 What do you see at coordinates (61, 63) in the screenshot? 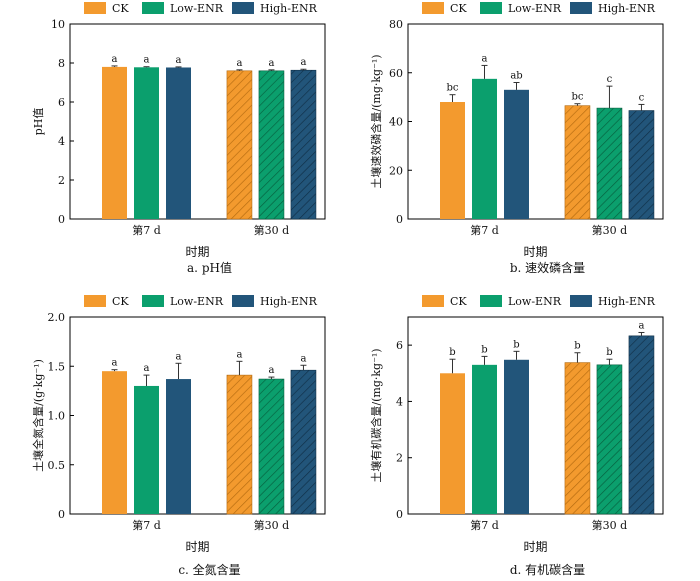
I see `y-tick-label: 8` at bounding box center [61, 63].